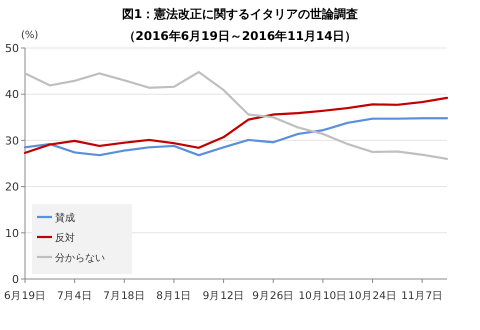 This screenshot has height=330, width=480. What do you see at coordinates (236, 136) in the screenshot?
I see `line-series` at bounding box center [236, 136].